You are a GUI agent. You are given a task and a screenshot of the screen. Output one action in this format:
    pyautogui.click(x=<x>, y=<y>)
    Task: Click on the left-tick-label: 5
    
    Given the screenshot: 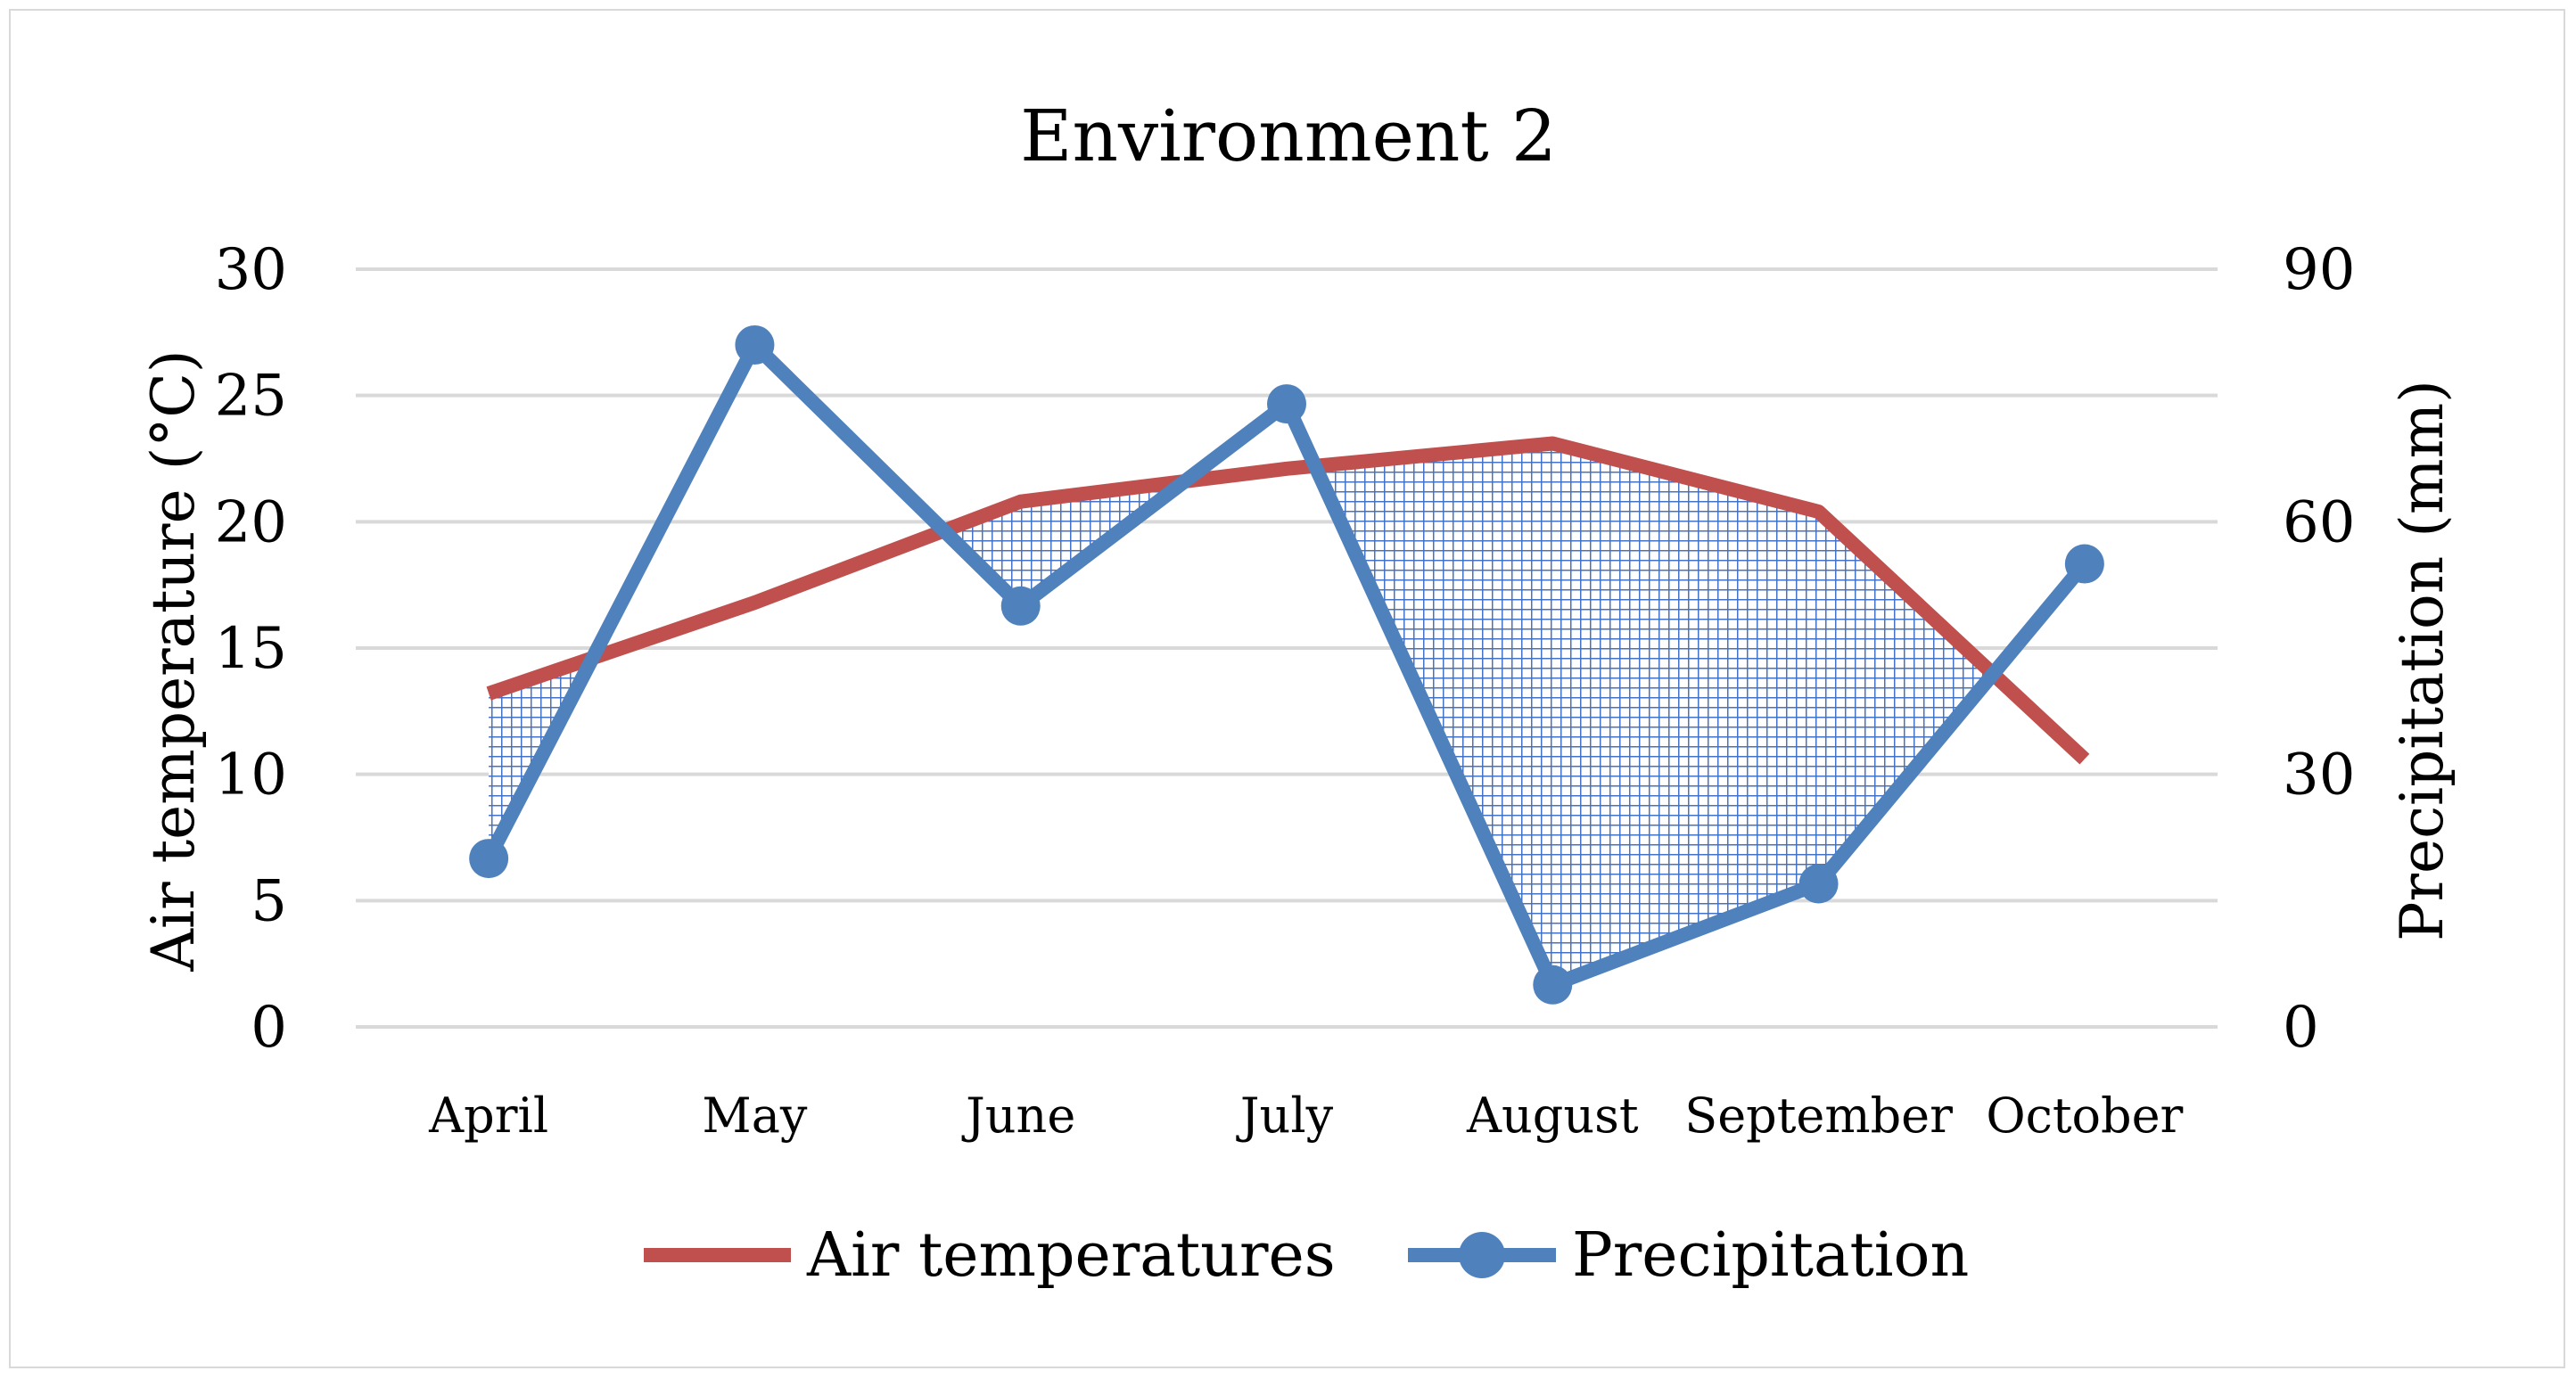 What is the action you would take?
    pyautogui.click(x=269, y=901)
    